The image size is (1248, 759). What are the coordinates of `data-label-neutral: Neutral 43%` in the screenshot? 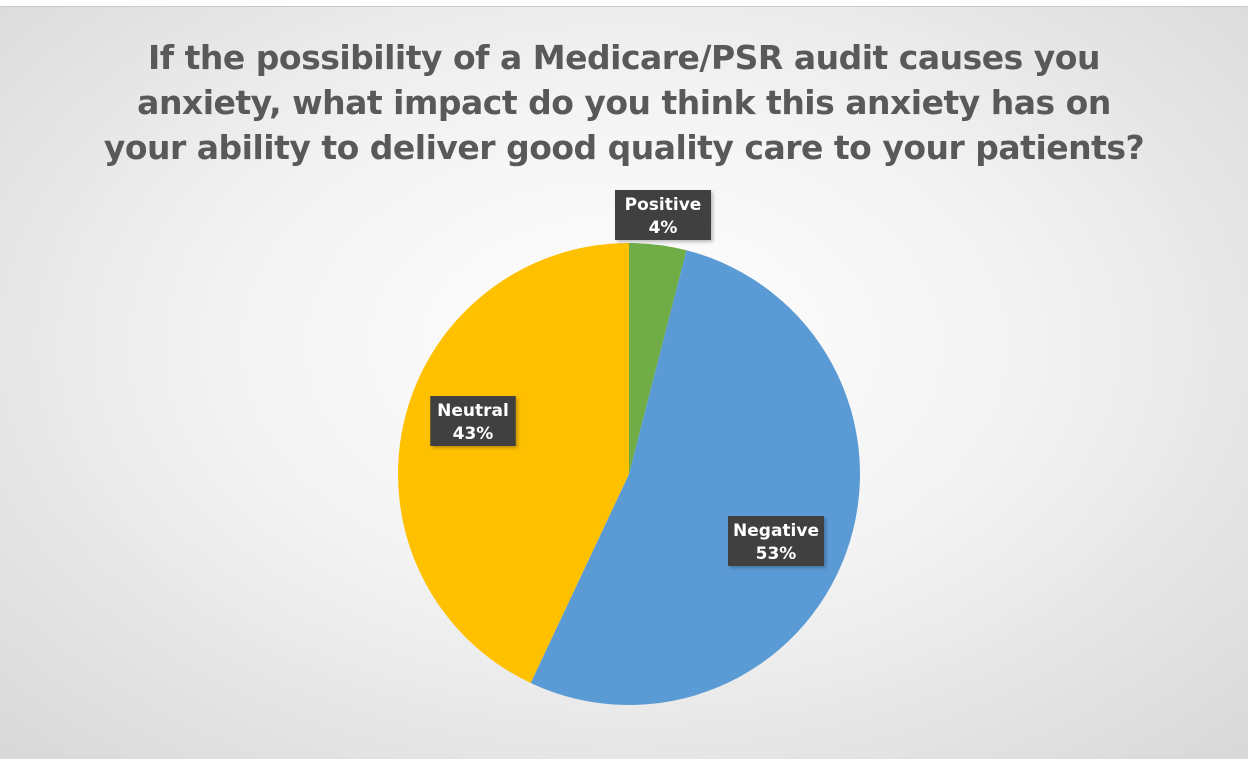 It's located at (473, 421).